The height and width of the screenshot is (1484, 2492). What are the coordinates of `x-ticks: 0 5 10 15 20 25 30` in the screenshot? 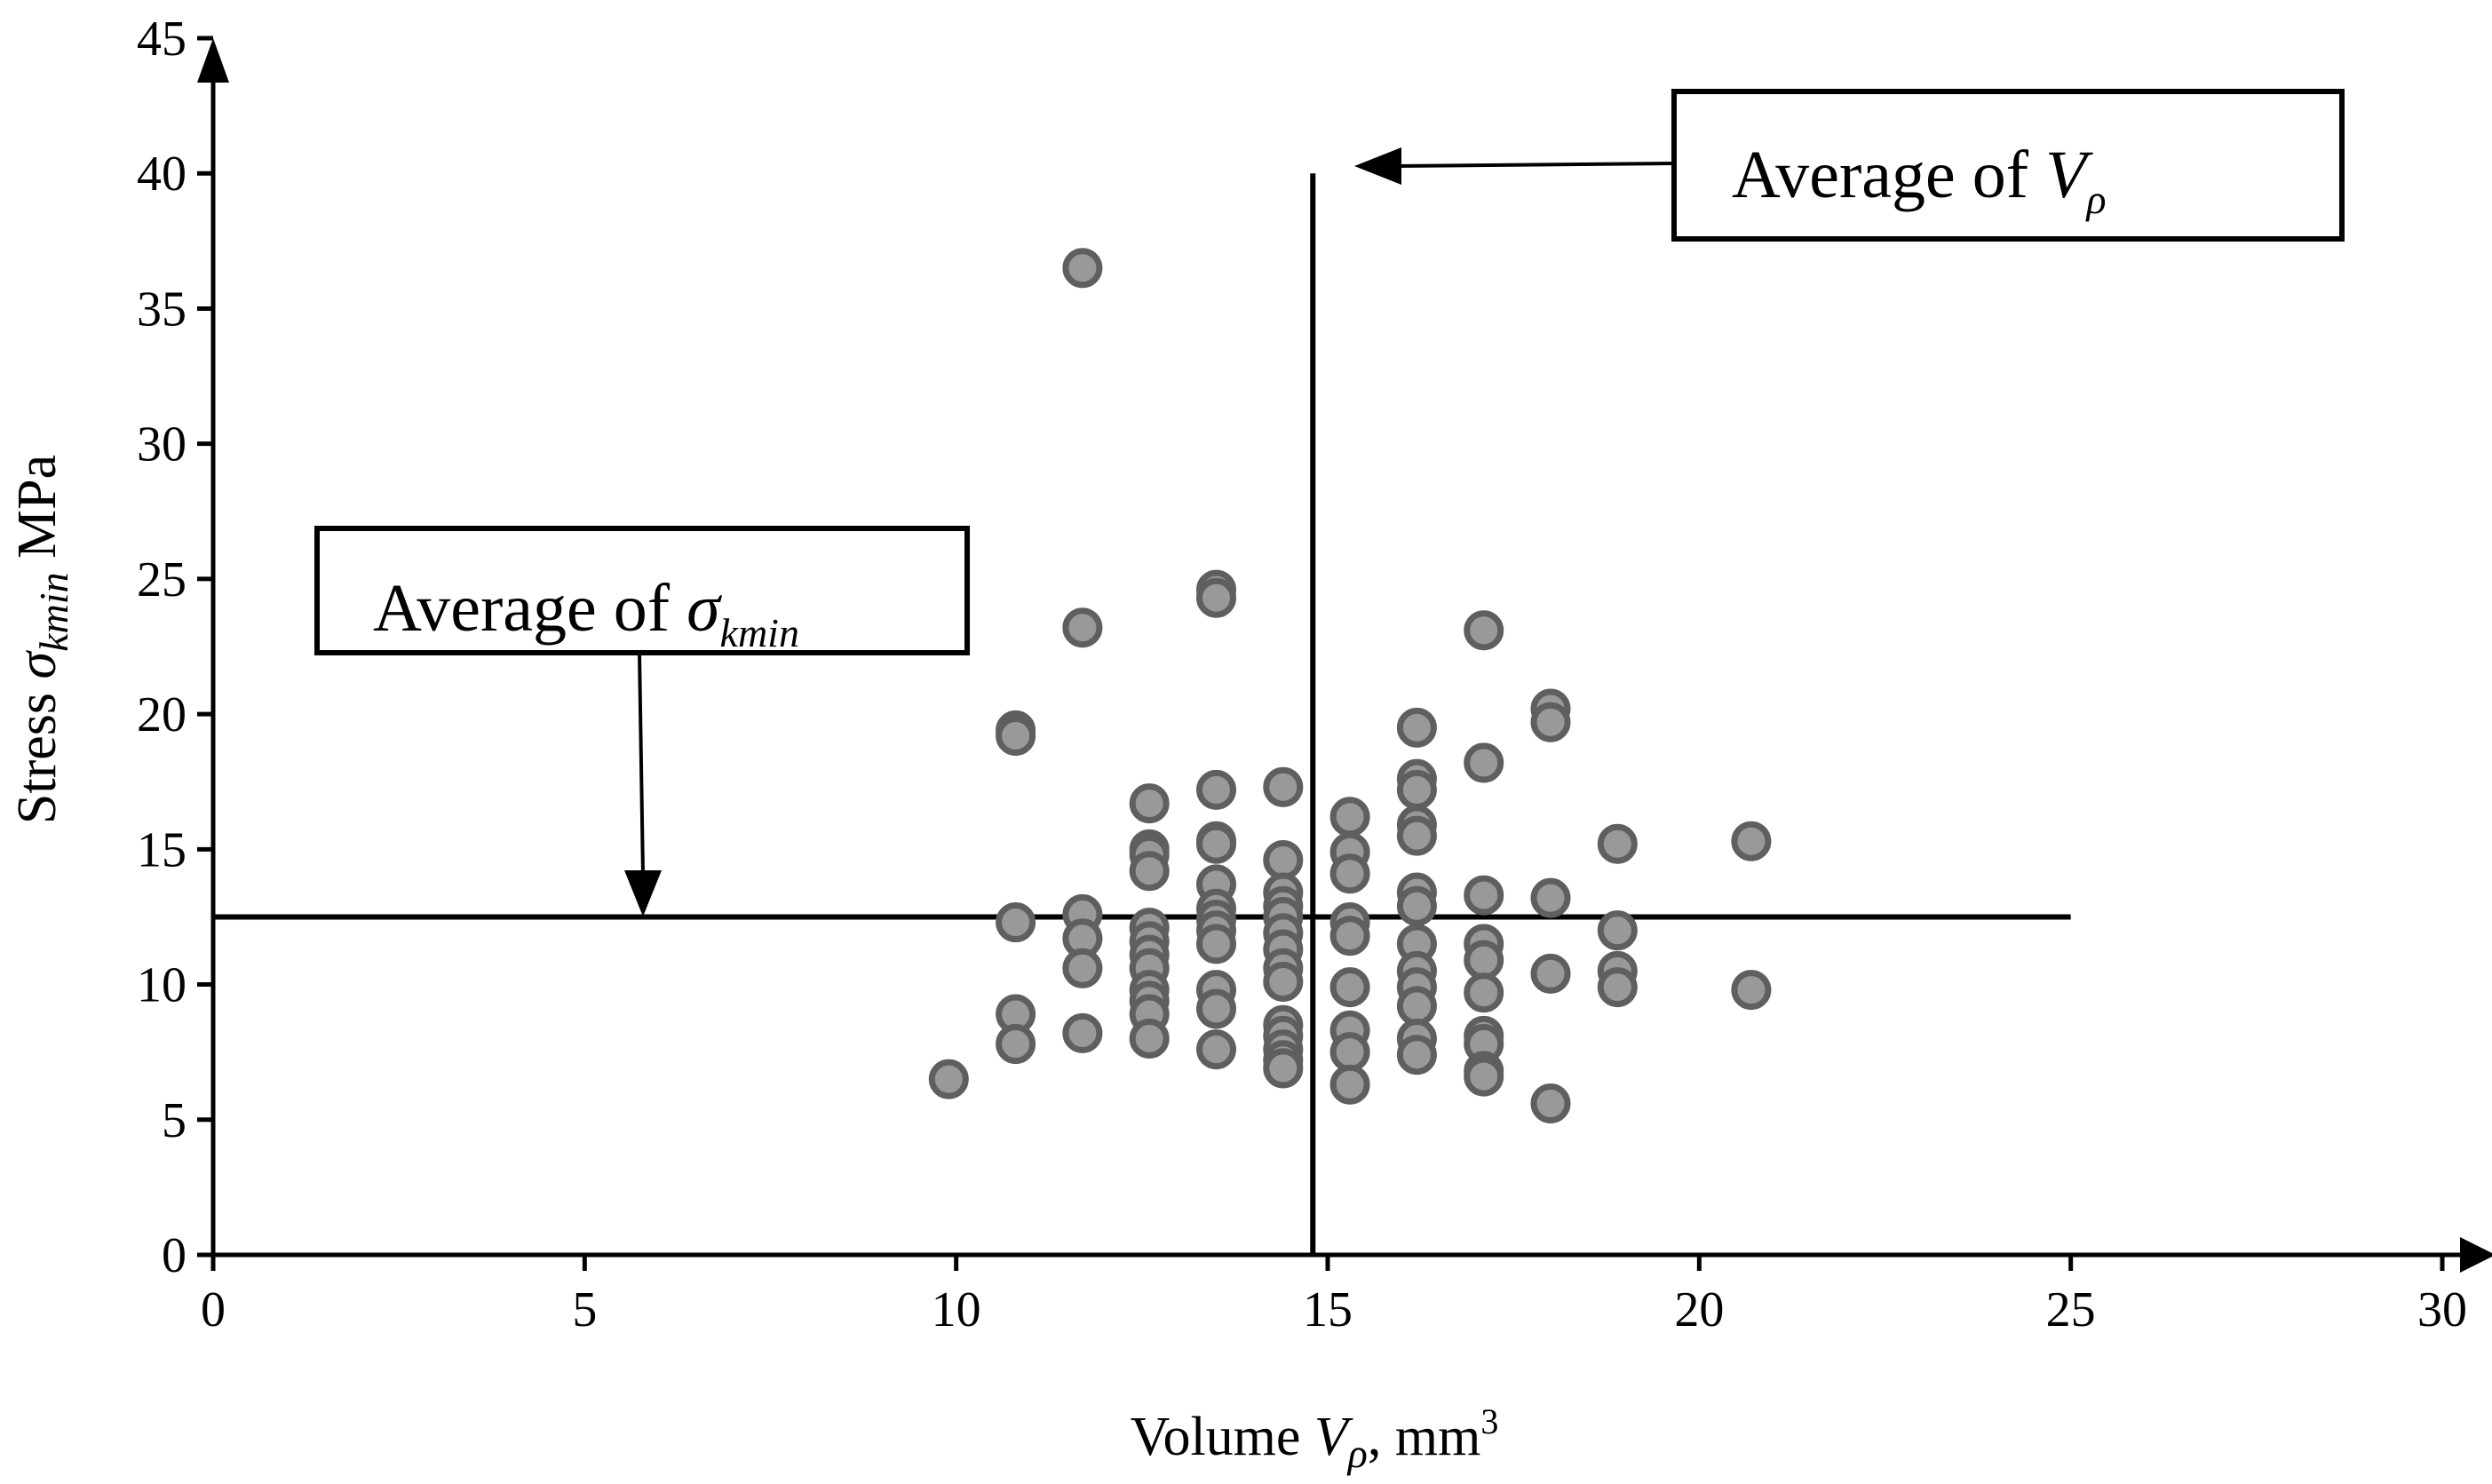 It's located at (1334, 1296).